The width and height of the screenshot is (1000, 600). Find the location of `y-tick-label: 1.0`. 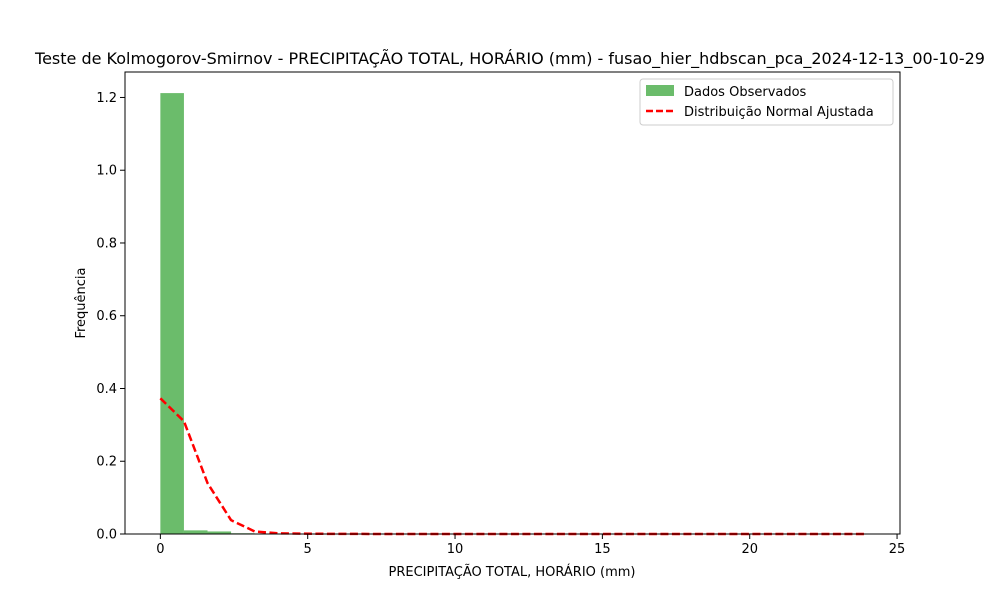

y-tick-label: 1.0 is located at coordinates (106, 171).